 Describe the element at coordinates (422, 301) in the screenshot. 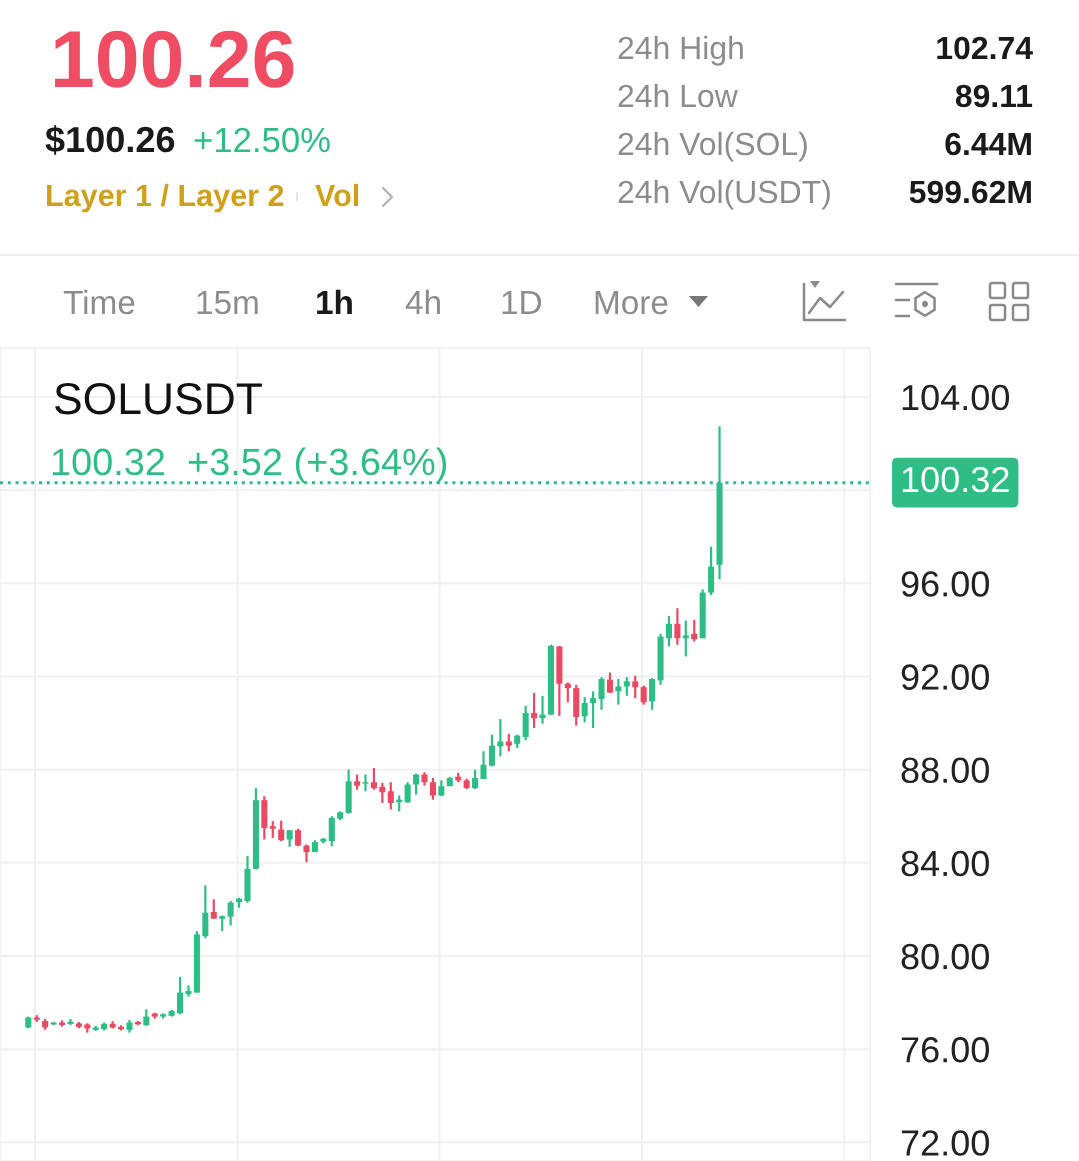

I see `text: 4h` at that location.